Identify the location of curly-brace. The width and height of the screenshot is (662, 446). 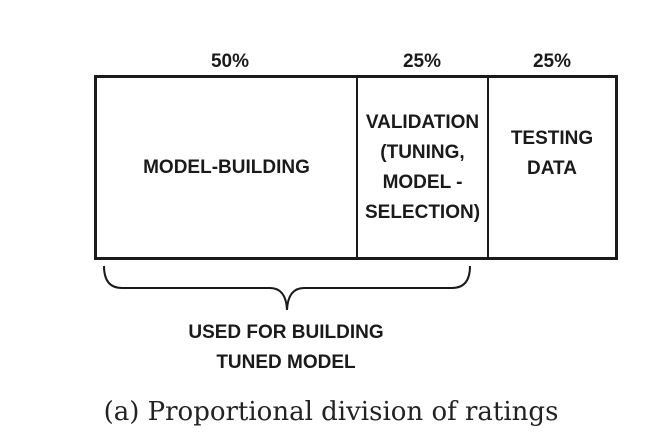
(287, 288).